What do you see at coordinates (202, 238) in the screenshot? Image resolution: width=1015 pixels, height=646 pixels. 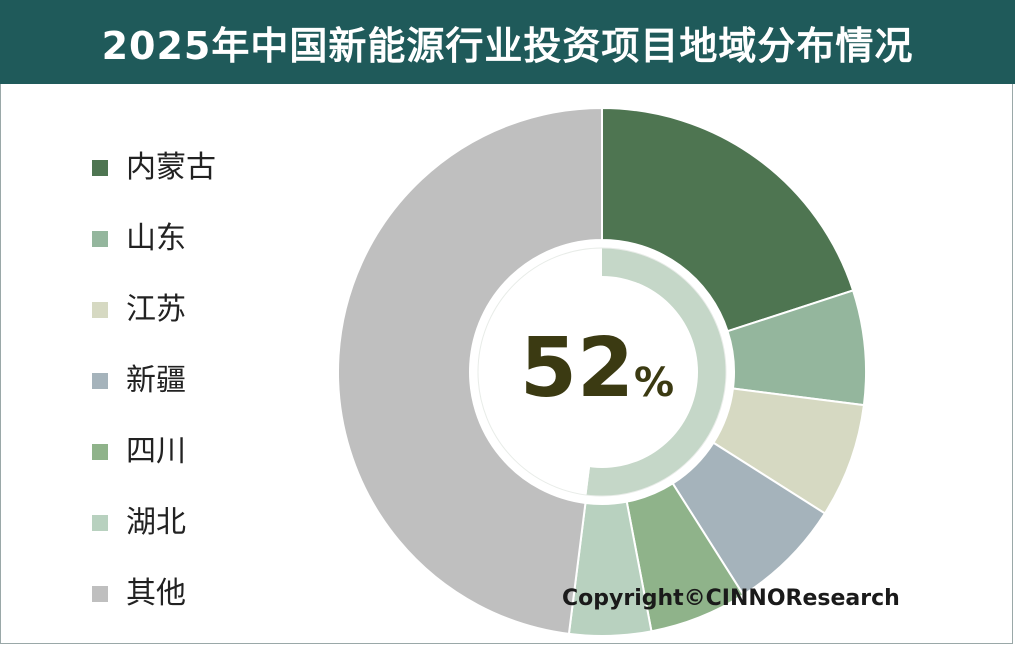 I see `legend-item: 山东` at bounding box center [202, 238].